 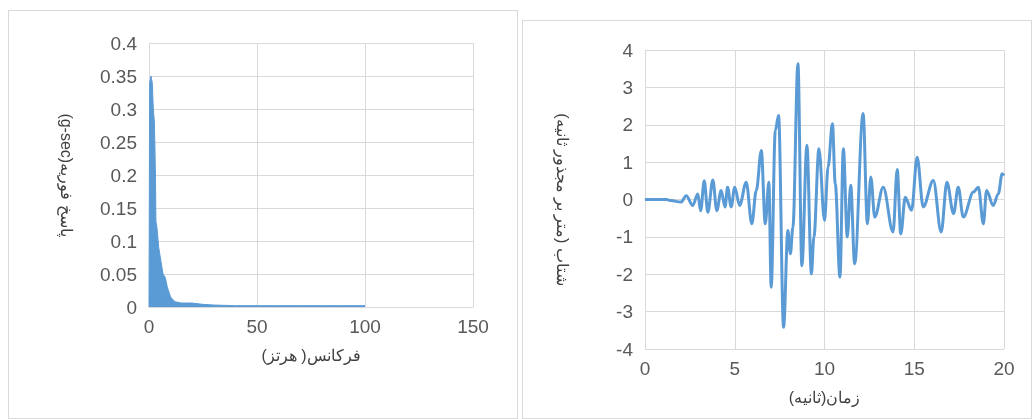 I want to click on y-tick-label: -4, so click(x=625, y=349).